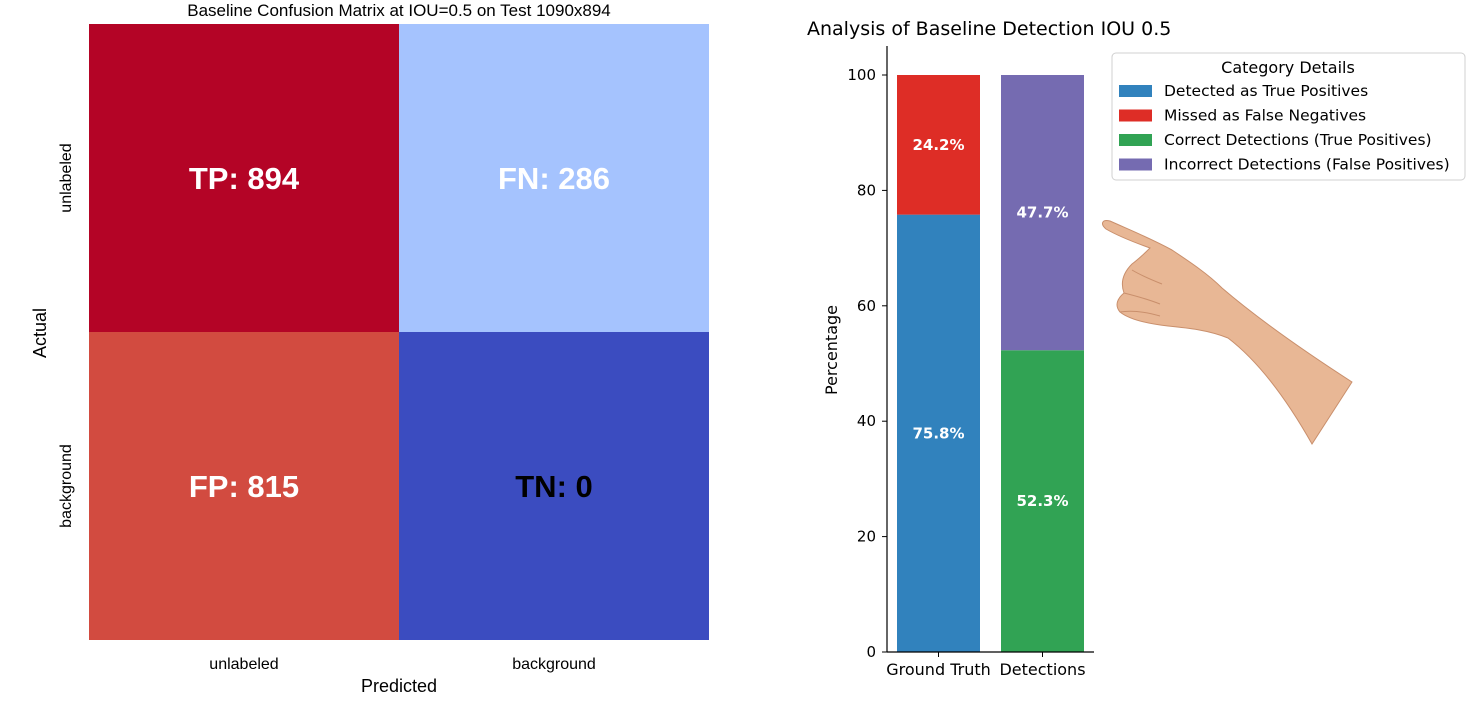 Image resolution: width=1480 pixels, height=708 pixels. I want to click on pointing-hand-icon, so click(1227, 332).